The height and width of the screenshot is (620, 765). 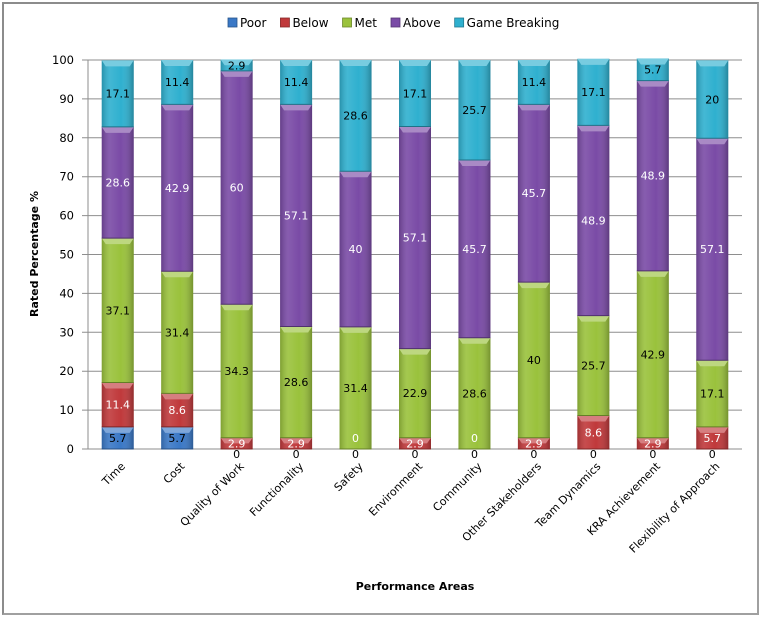 What do you see at coordinates (70, 449) in the screenshot?
I see `y-tick-label: 0` at bounding box center [70, 449].